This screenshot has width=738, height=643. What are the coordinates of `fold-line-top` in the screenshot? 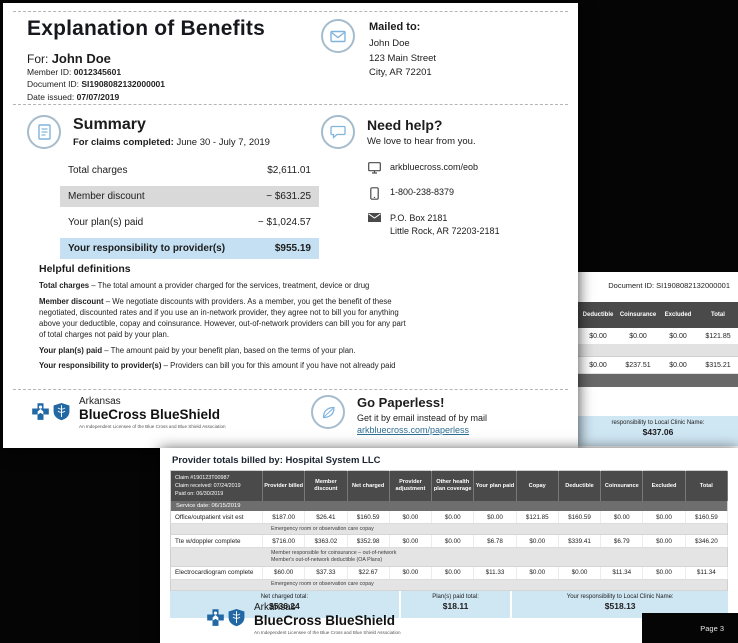 It's located at (290, 11).